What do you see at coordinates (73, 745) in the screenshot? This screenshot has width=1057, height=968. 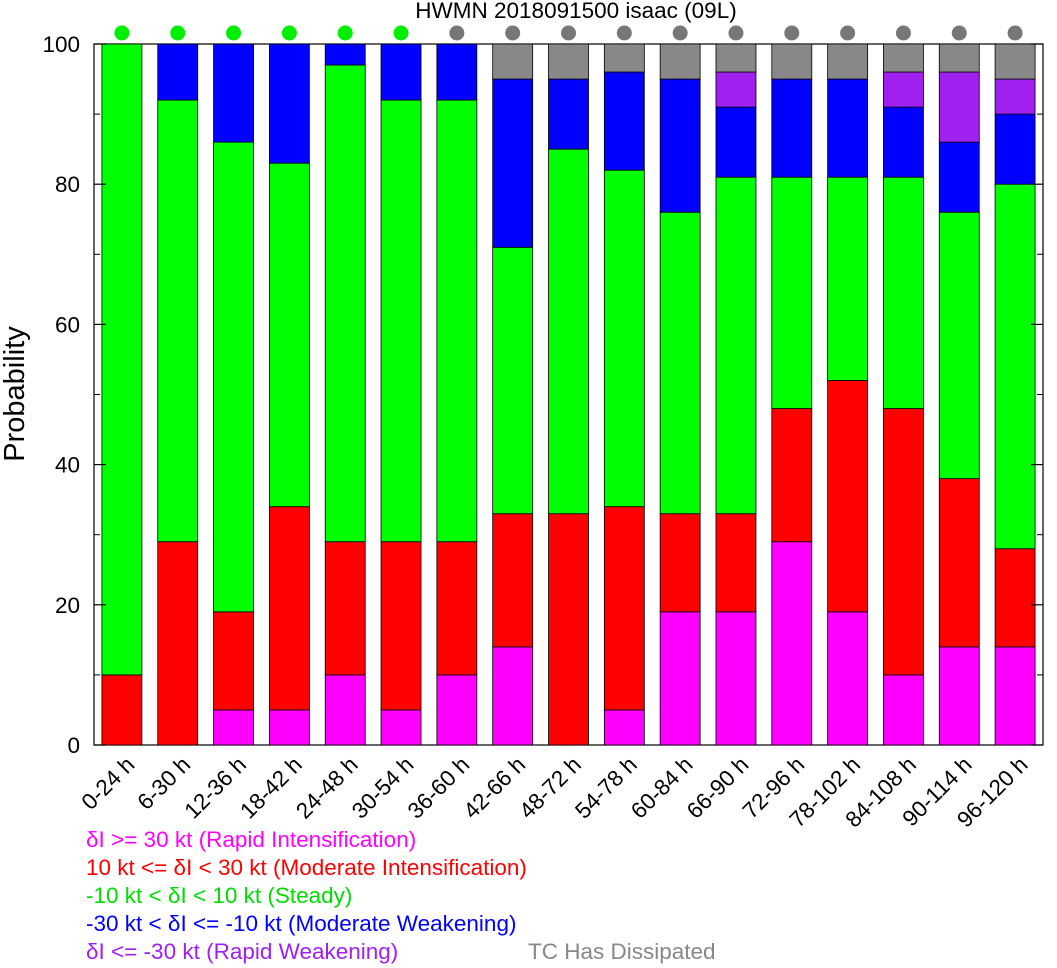 I see `y-tick-label-0: 0` at bounding box center [73, 745].